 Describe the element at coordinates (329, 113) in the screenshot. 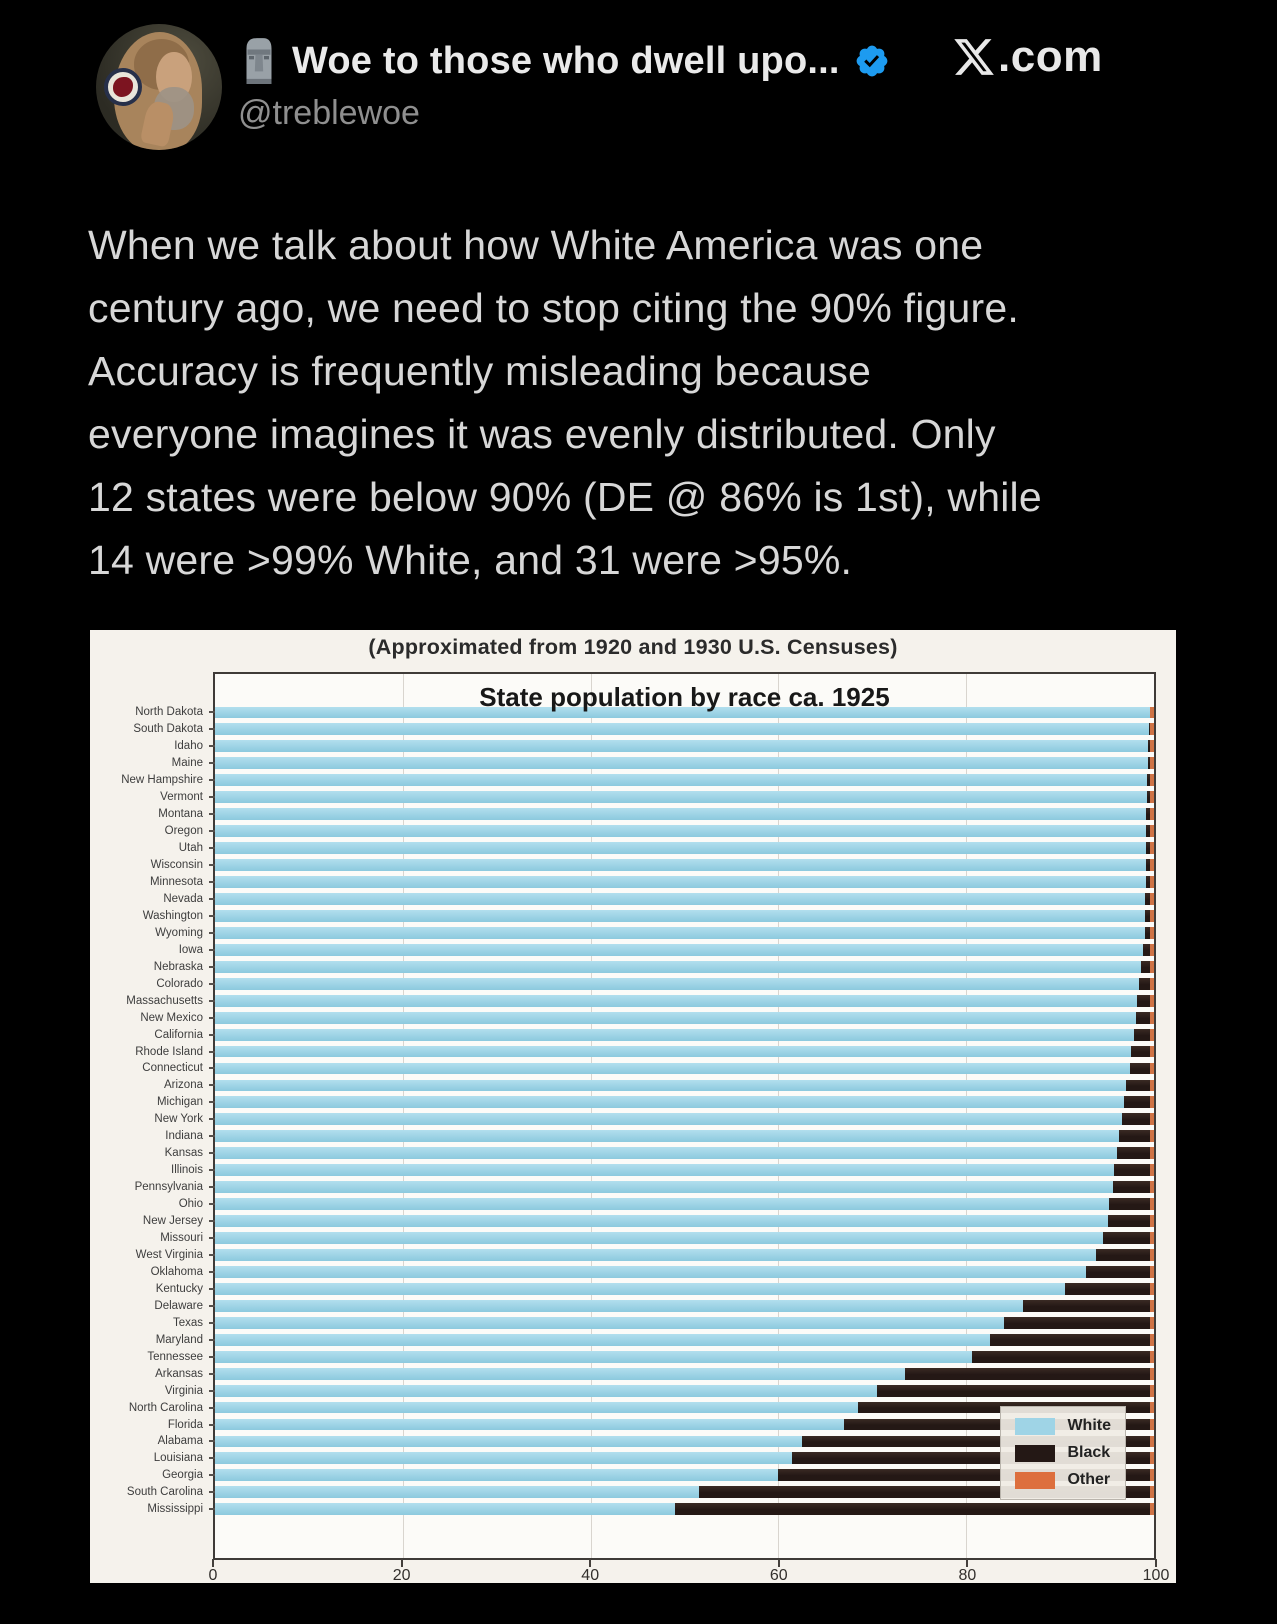

I see `user-handle: @treblewoe` at that location.